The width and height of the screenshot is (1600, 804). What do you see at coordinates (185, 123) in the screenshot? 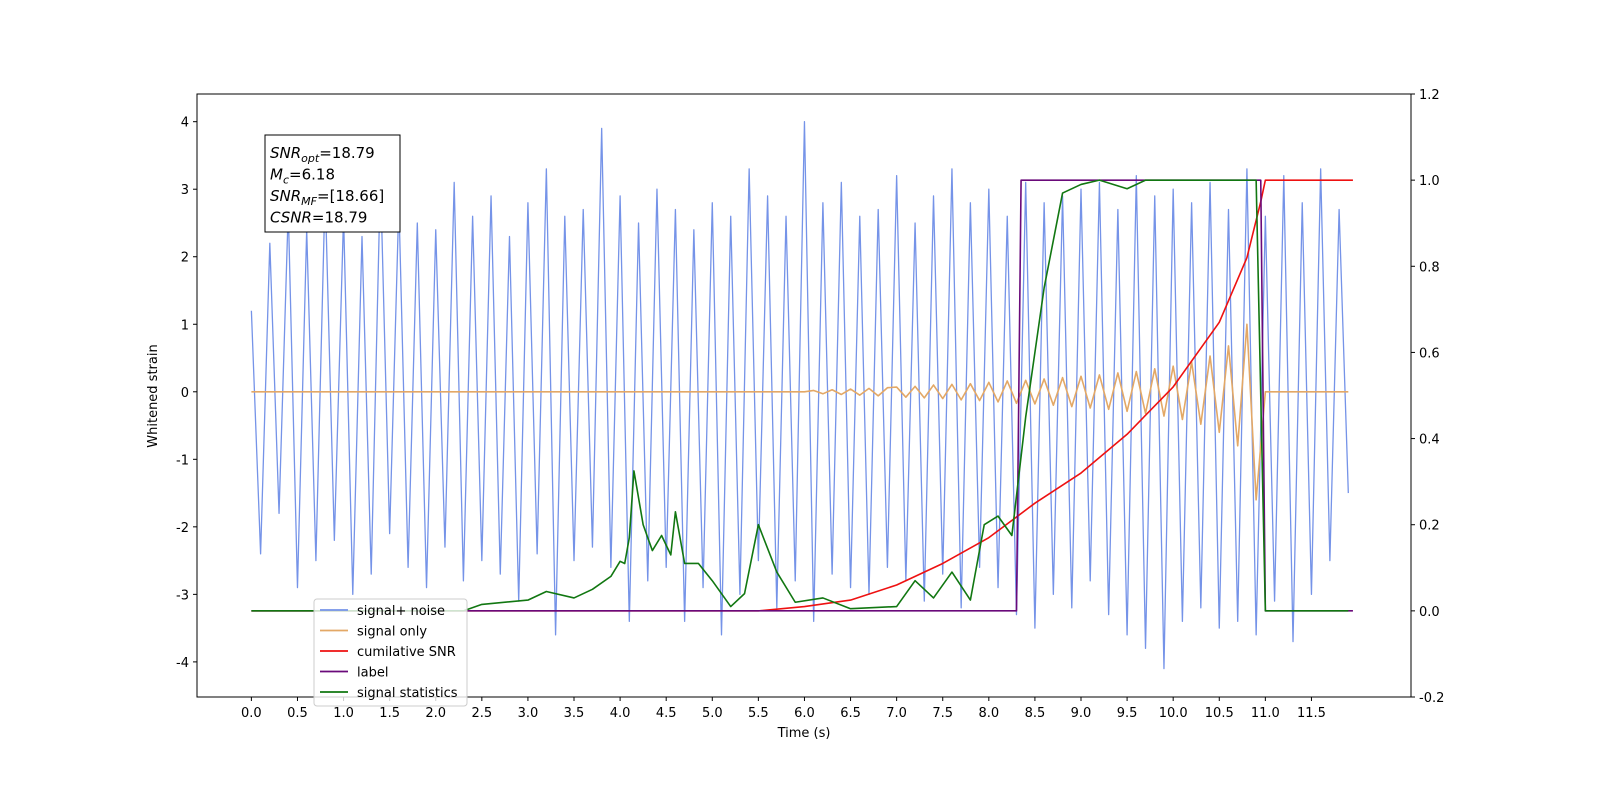
I see `y-tick-label: 4` at bounding box center [185, 123].